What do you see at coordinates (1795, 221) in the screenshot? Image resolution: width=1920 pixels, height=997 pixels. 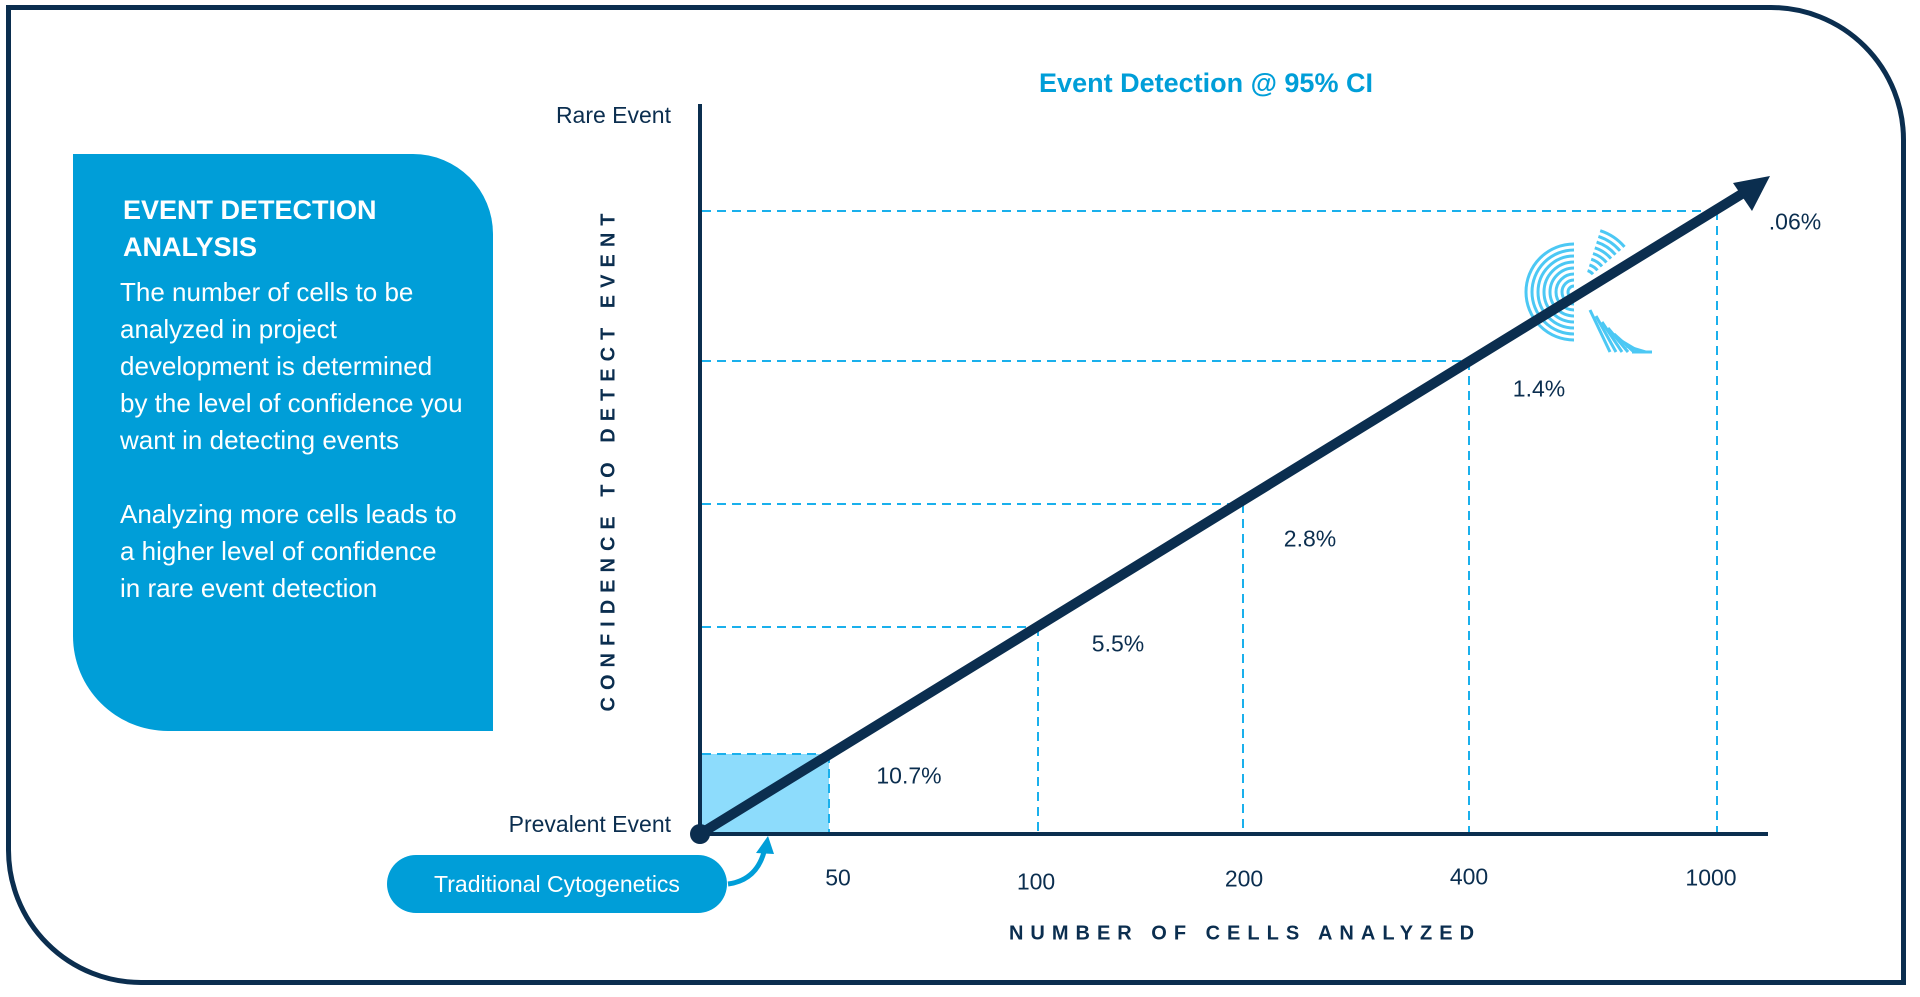 I see `data-label: .06%` at bounding box center [1795, 221].